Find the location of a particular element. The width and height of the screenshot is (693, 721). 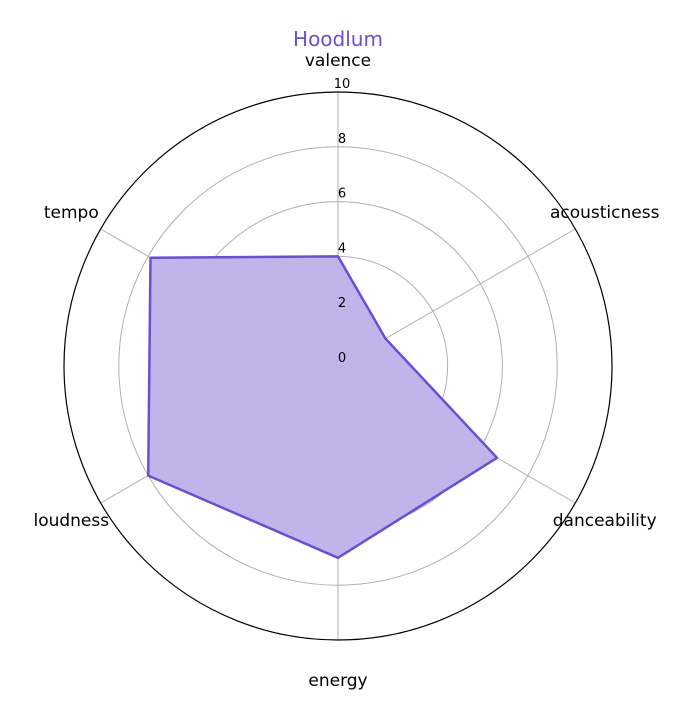

radial-tick-label: 6 is located at coordinates (342, 194).